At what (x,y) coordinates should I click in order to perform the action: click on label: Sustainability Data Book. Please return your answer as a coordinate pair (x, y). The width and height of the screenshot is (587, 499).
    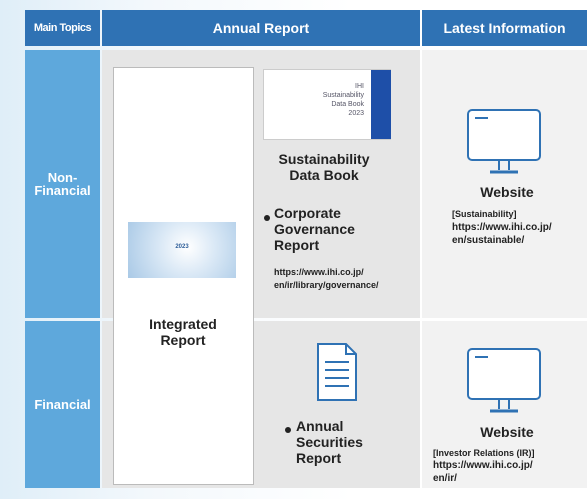
    Looking at the image, I should click on (324, 167).